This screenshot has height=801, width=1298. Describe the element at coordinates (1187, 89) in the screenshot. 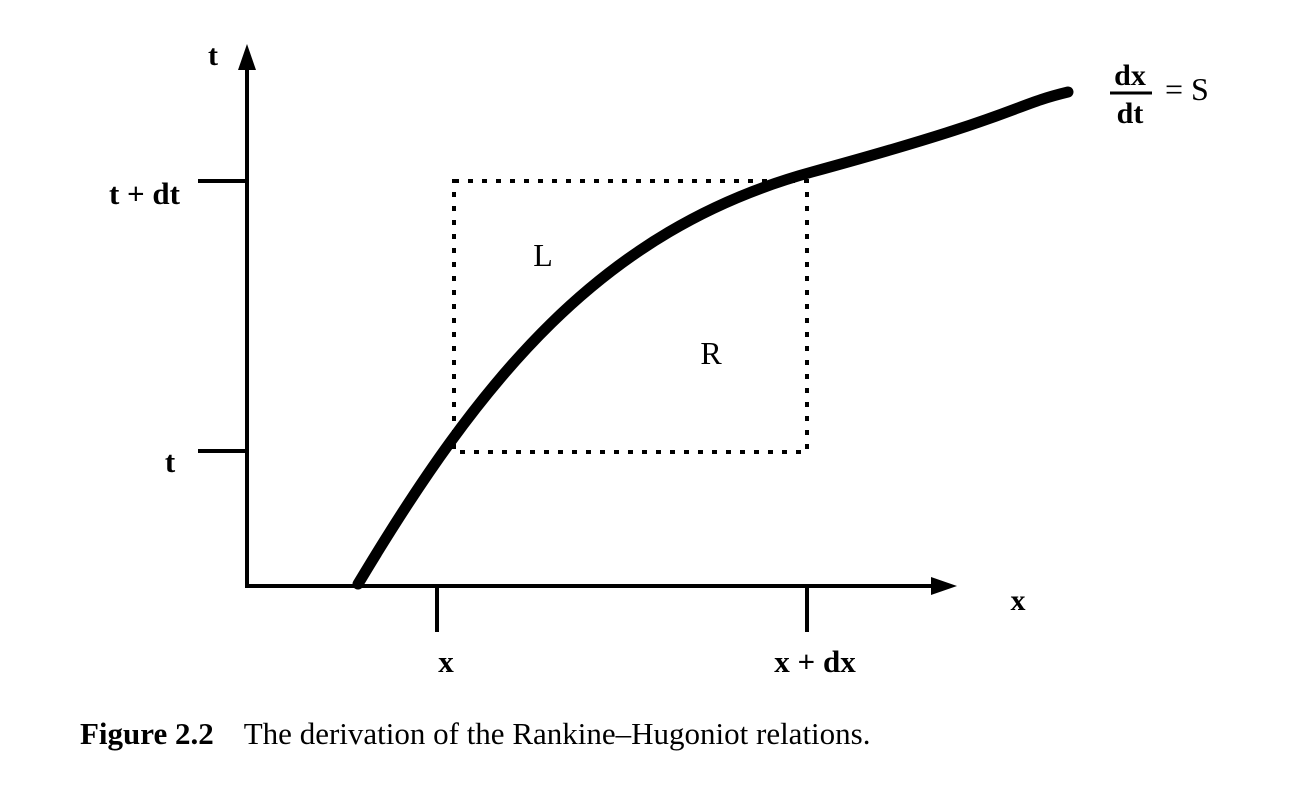

I see `slope-equals-s: = S` at that location.